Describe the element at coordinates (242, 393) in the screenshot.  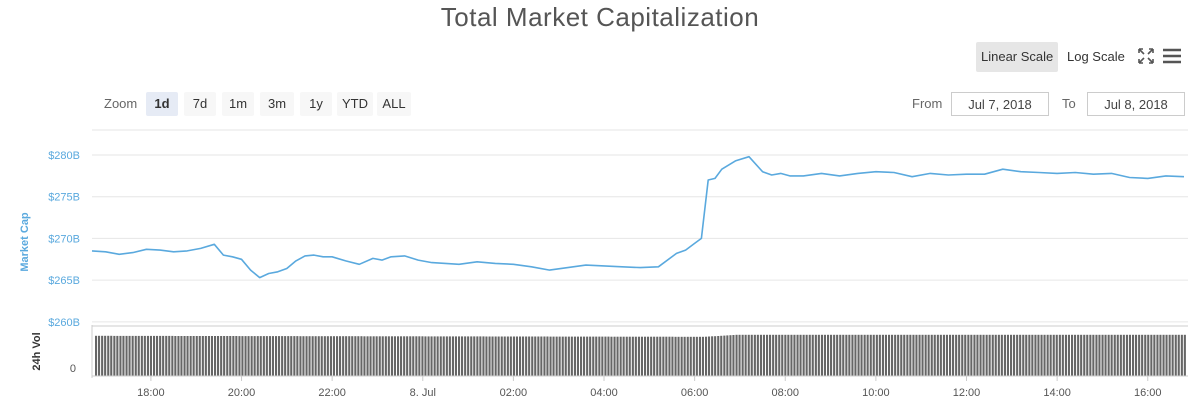
I see `x-tick-label: 20:00` at that location.